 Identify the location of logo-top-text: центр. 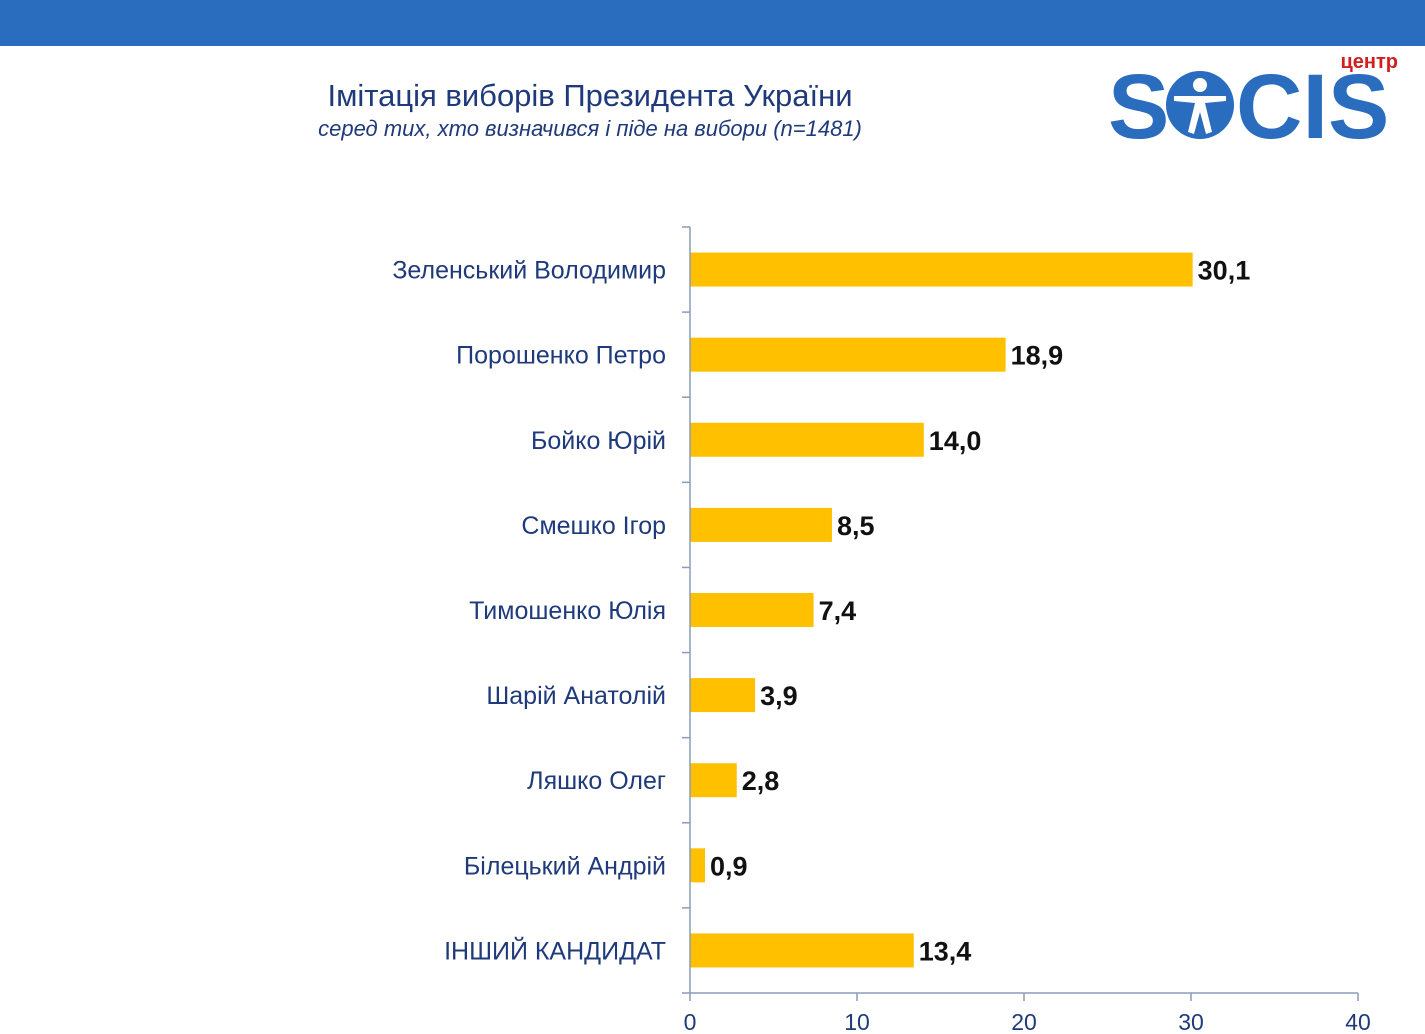
(1369, 62).